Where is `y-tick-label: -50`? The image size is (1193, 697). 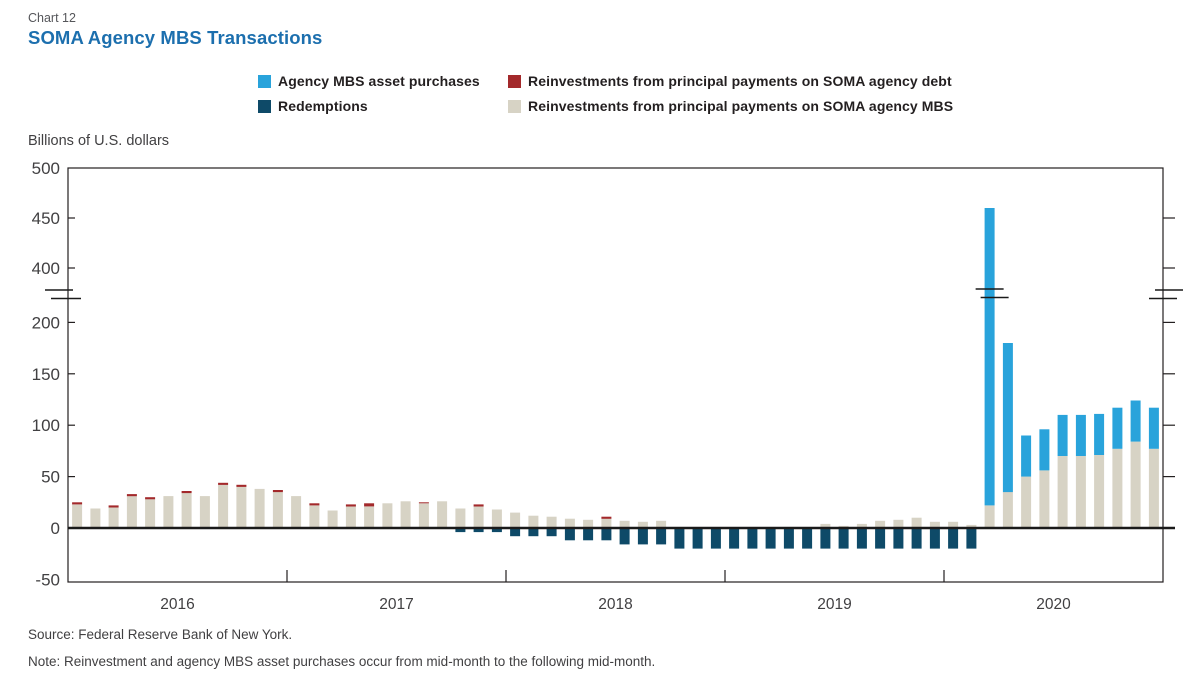
y-tick-label: -50 is located at coordinates (47, 579).